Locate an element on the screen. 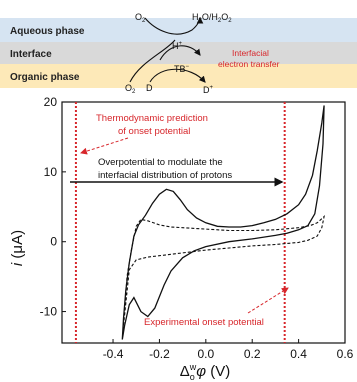  x-tick-label: 0.4 is located at coordinates (298, 354).